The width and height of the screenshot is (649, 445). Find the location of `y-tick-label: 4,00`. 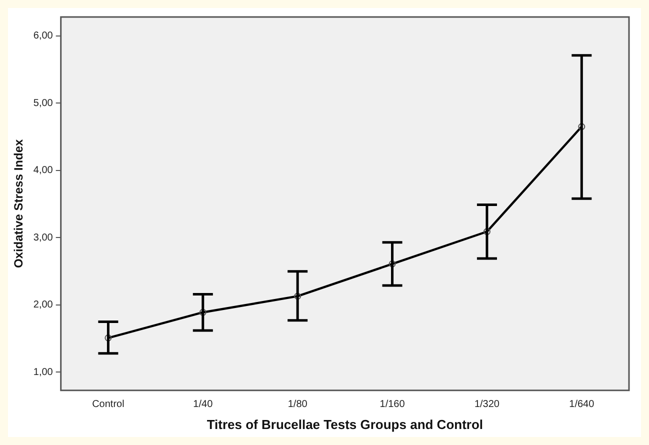

y-tick-label: 4,00 is located at coordinates (43, 170).